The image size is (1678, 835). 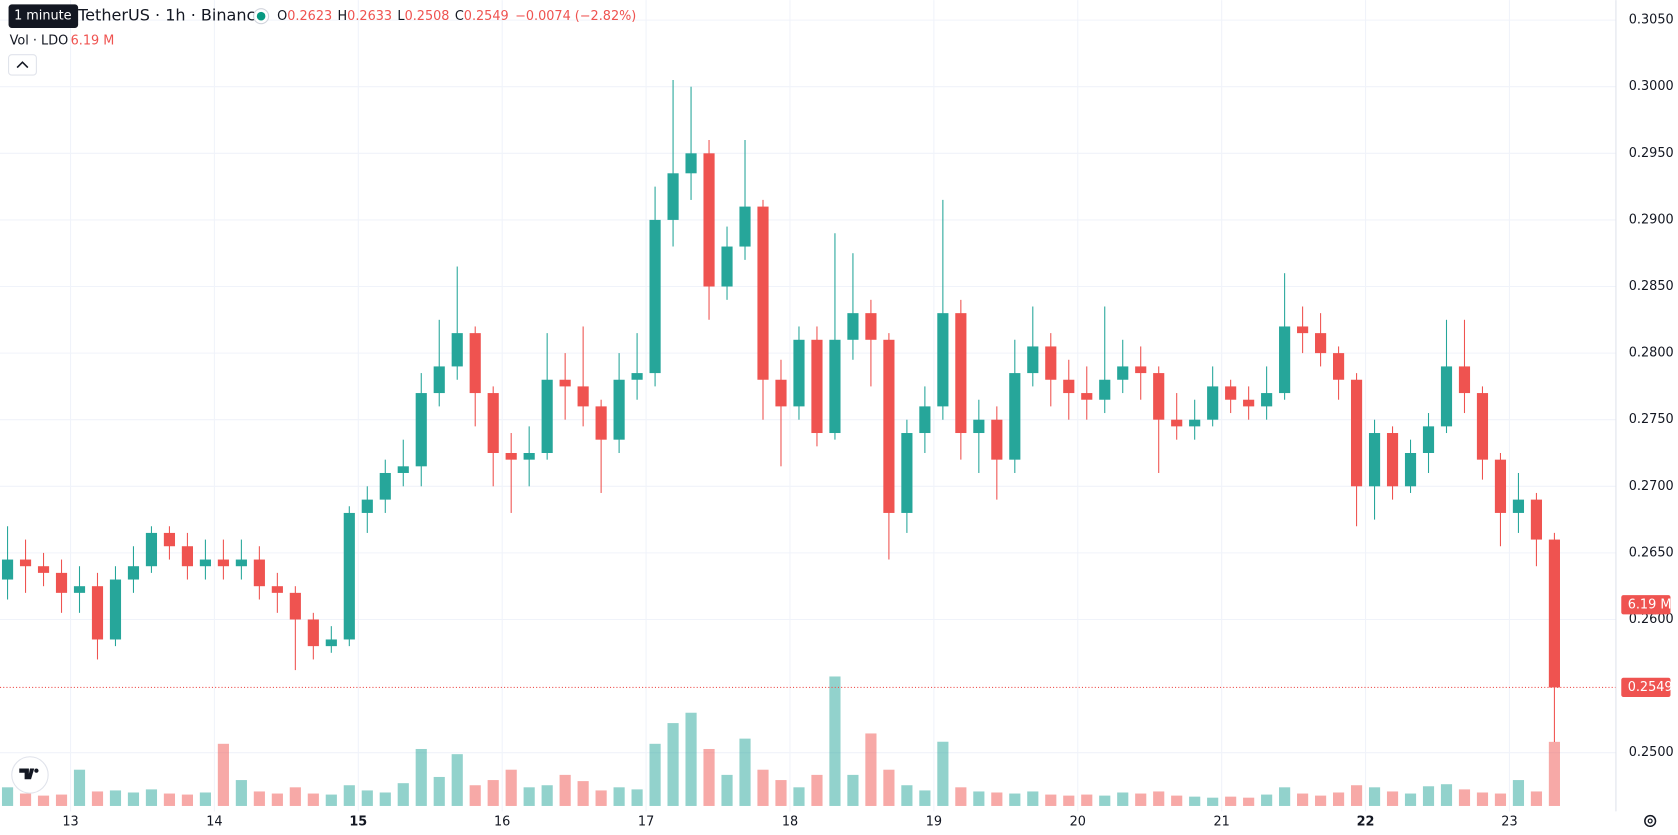 What do you see at coordinates (1650, 604) in the screenshot?
I see `volume-badge-label: 6.19 M` at bounding box center [1650, 604].